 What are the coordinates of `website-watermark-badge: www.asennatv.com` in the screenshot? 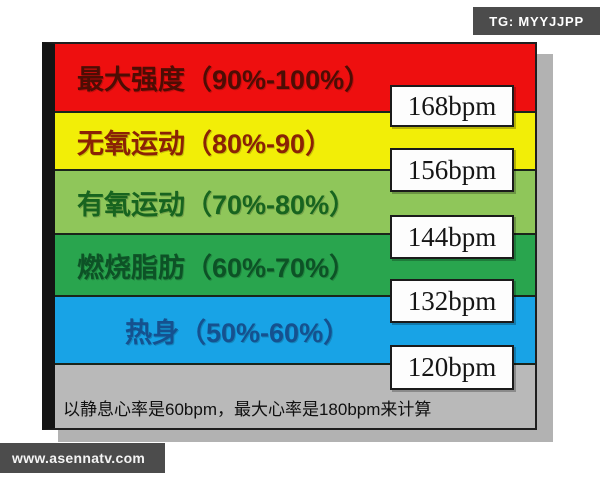 It's located at (83, 458).